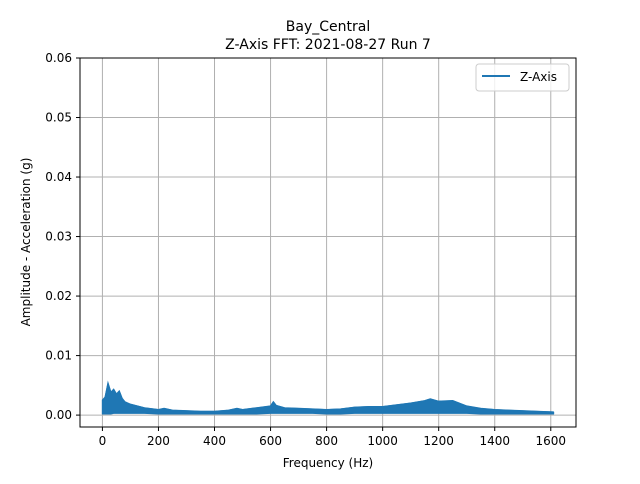  Describe the element at coordinates (382, 441) in the screenshot. I see `x-tick-label-5: 1000` at that location.